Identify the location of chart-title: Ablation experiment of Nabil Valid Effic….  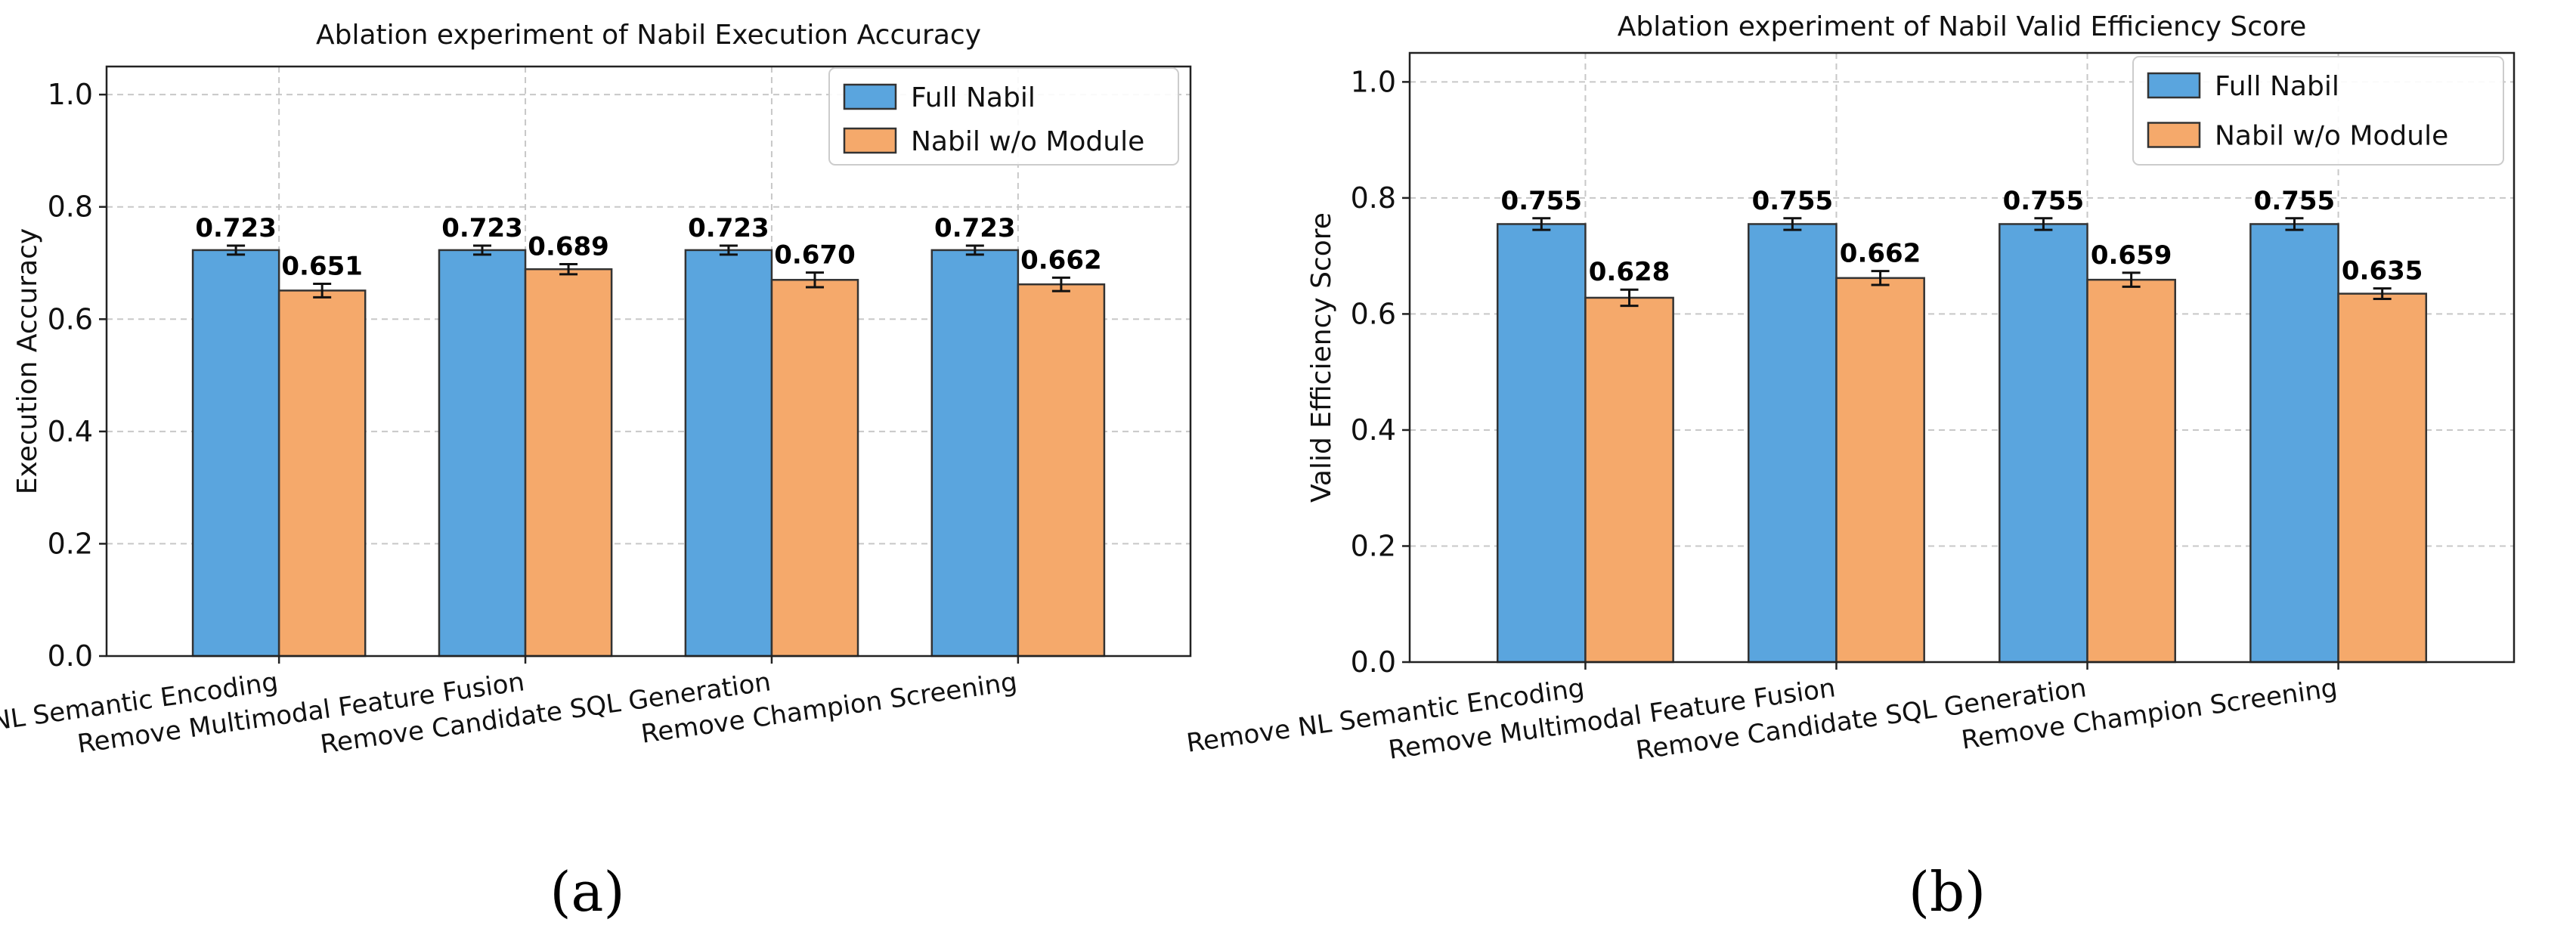
(1962, 27).